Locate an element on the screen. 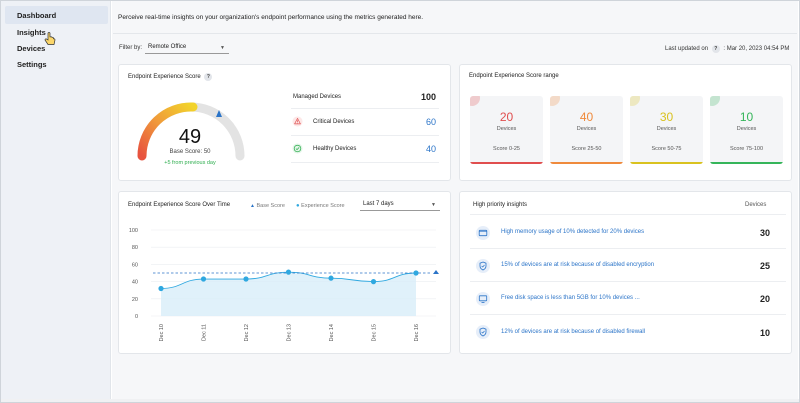  insights-title: High priority insights is located at coordinates (500, 205).